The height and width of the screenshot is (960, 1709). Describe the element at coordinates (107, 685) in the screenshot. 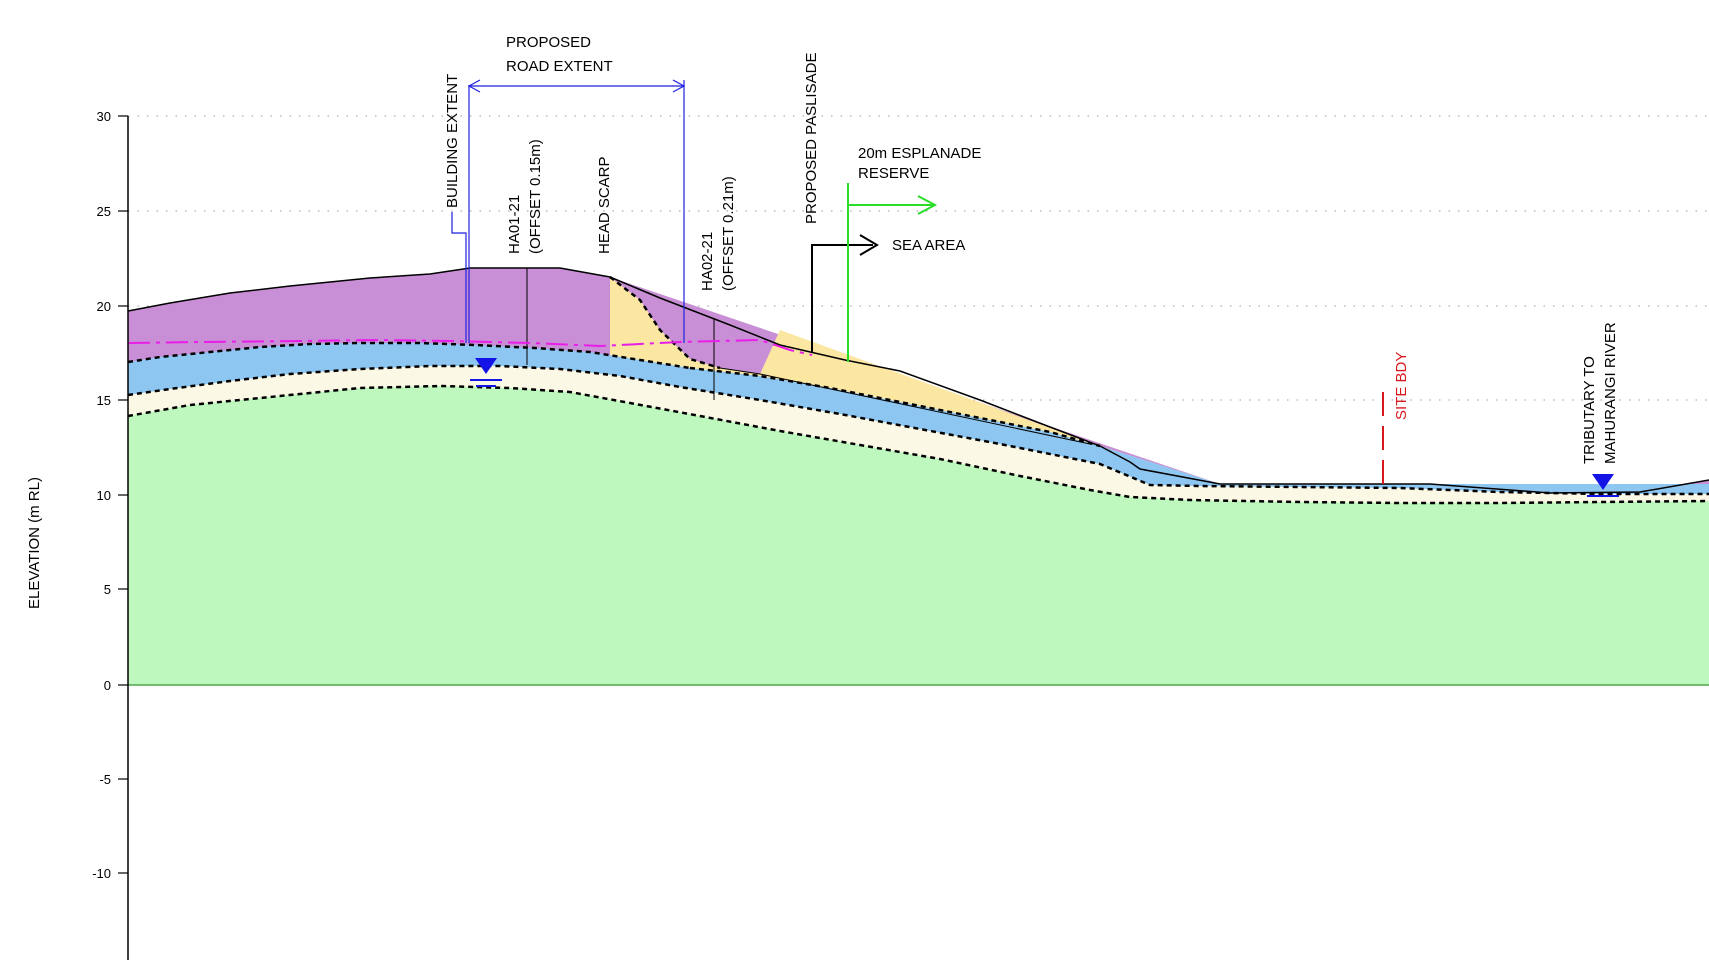

I see `tick-label-0: 0` at that location.